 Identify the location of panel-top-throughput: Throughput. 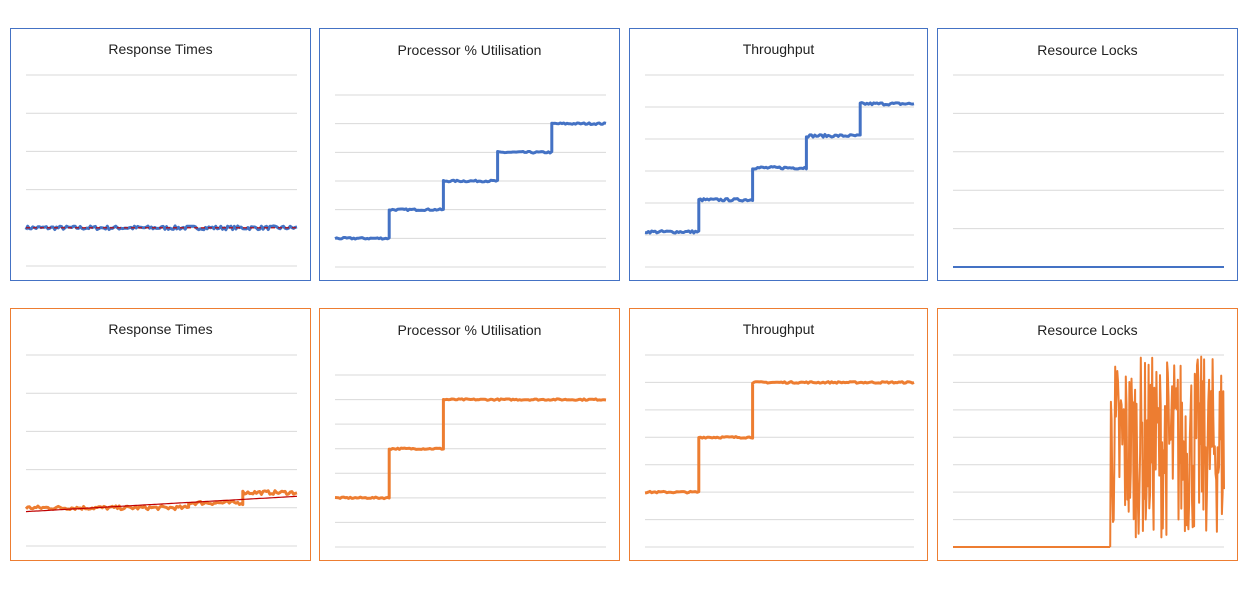
(778, 154).